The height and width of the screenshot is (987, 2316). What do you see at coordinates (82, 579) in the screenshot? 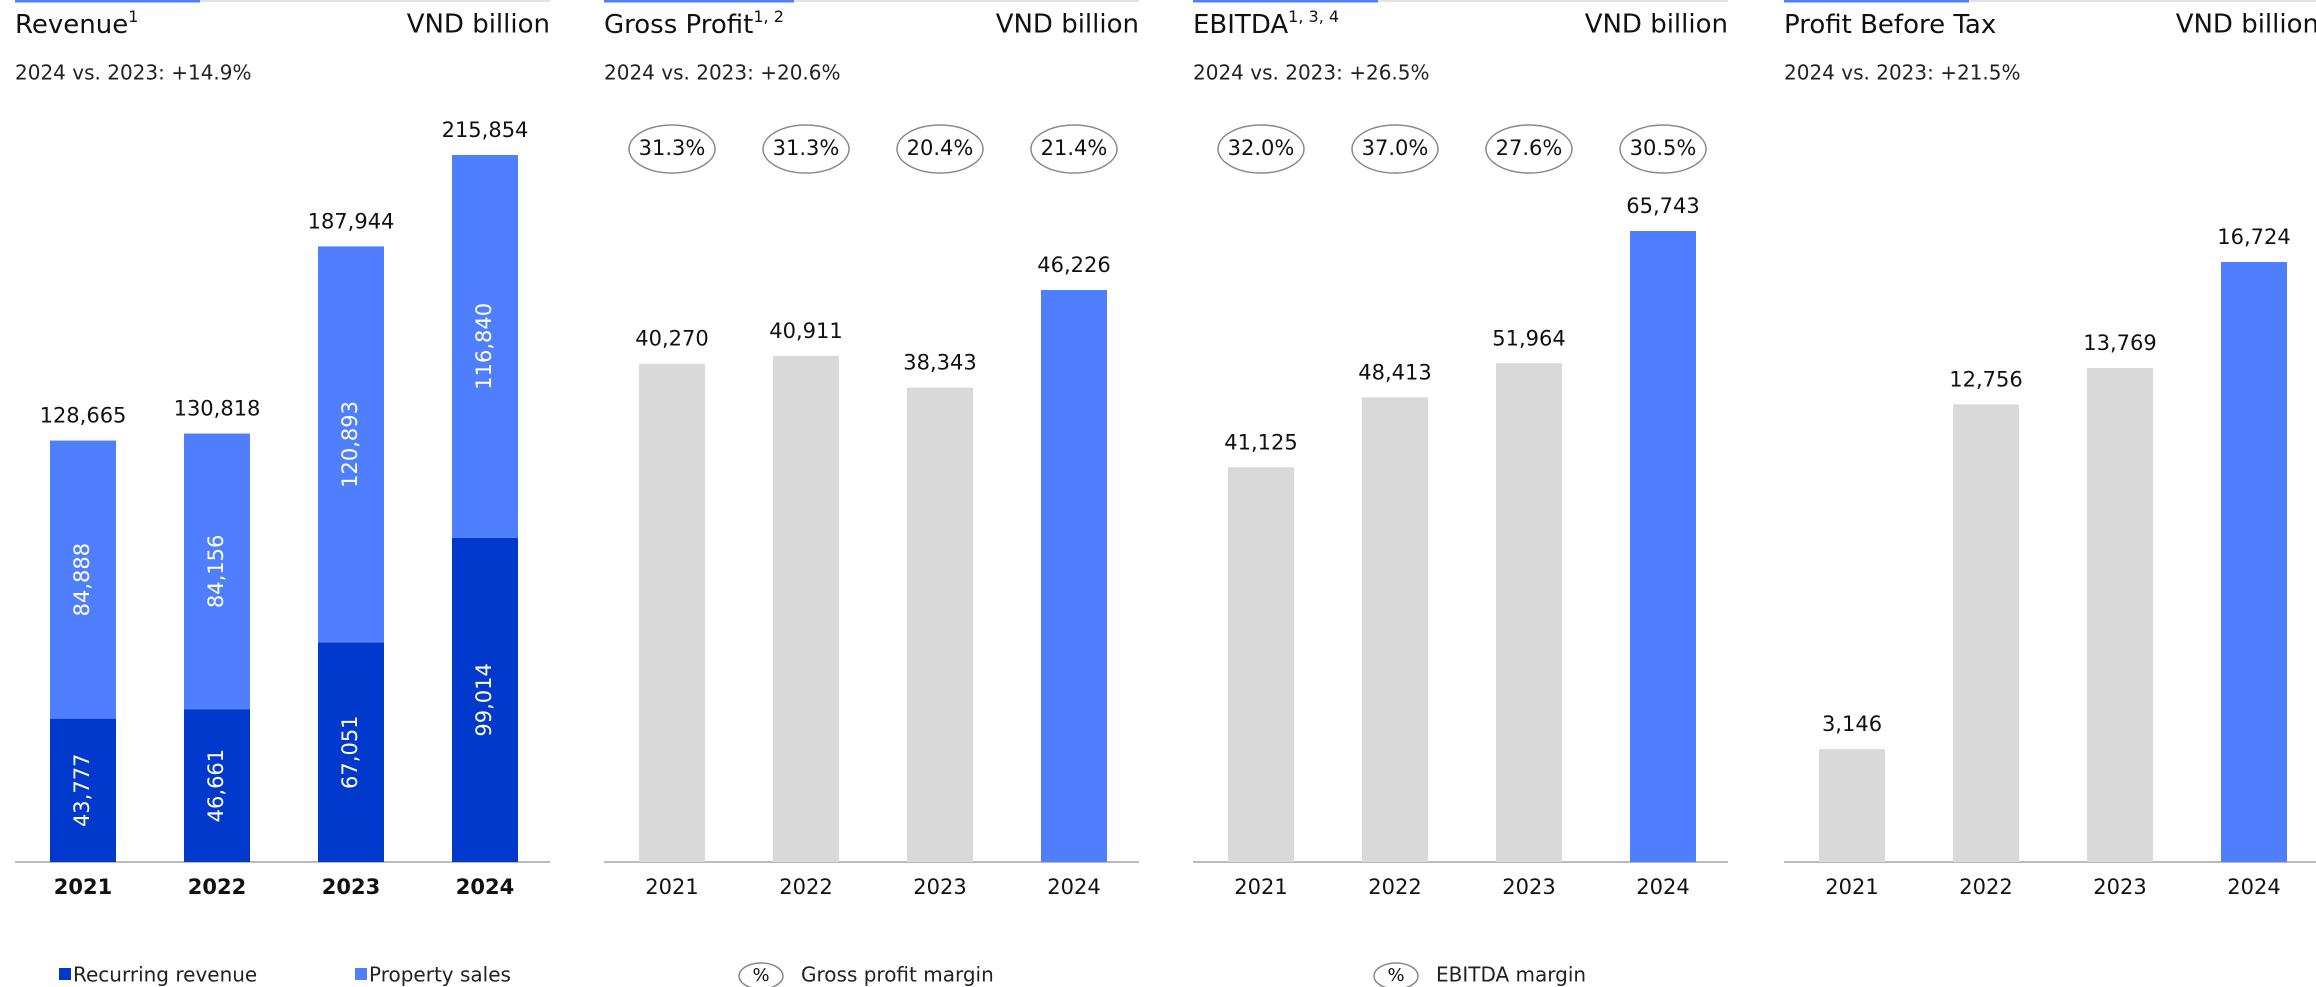
I see `segment-label: 84,888` at bounding box center [82, 579].